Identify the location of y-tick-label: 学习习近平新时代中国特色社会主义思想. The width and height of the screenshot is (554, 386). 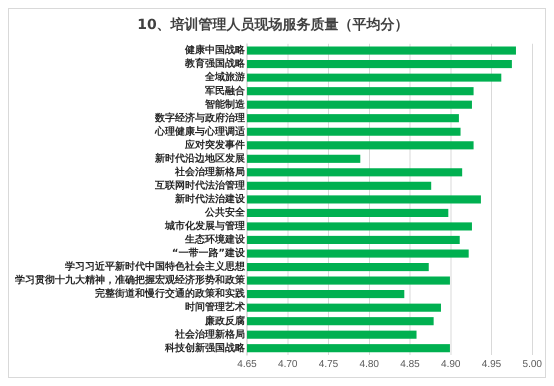
(155, 266).